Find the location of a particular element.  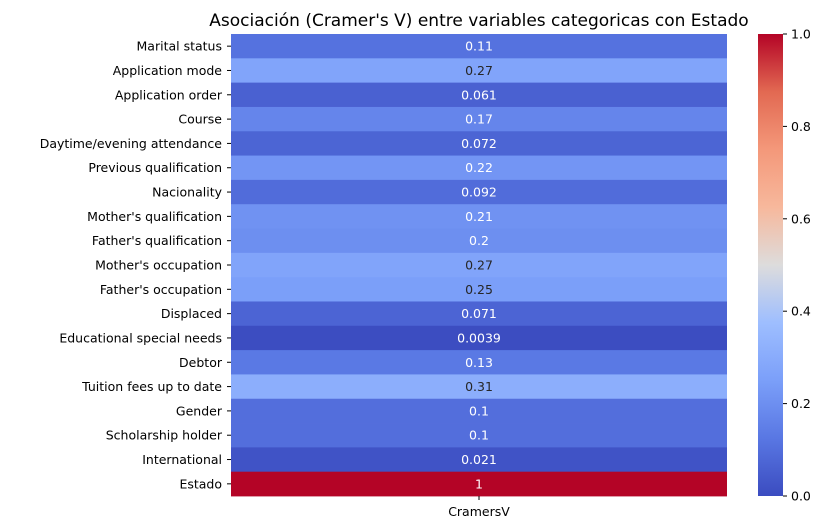

colorbar-tick-label: 0.8 is located at coordinates (801, 126).